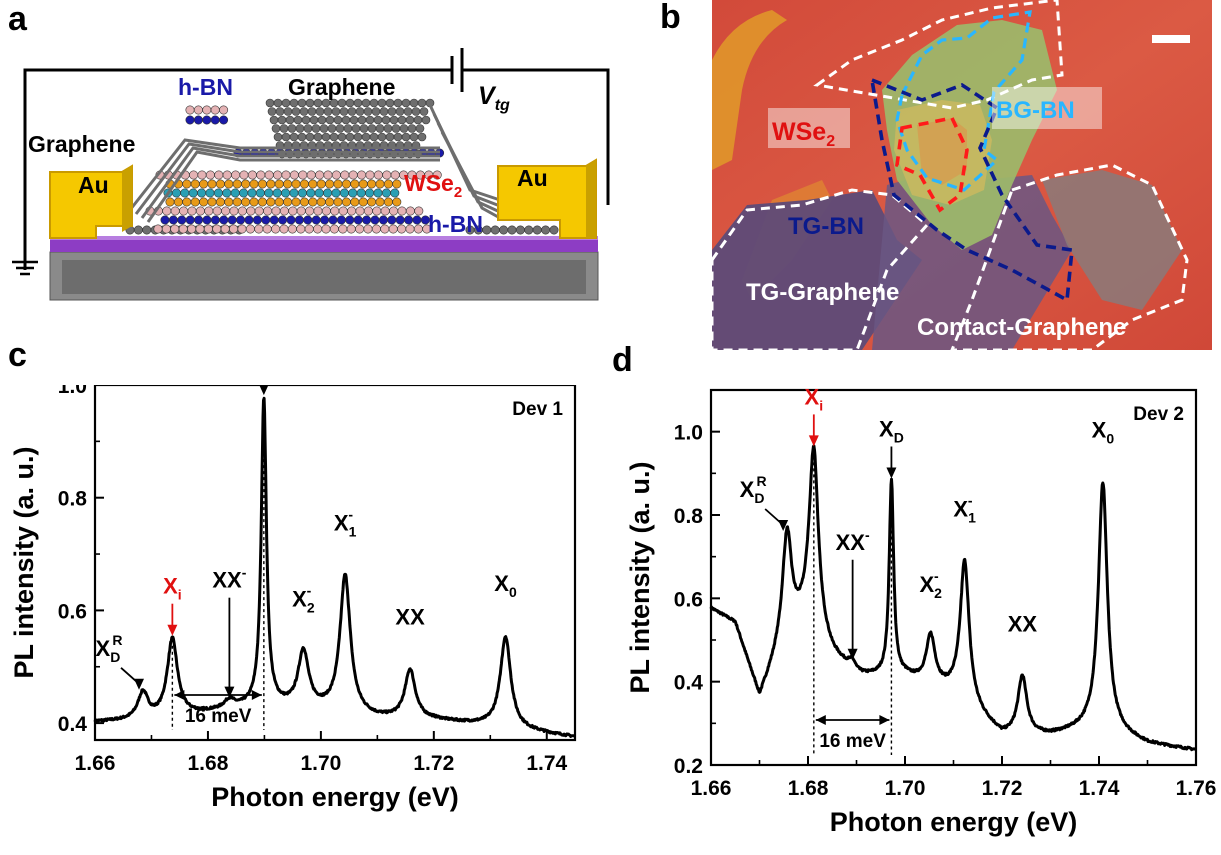 The image size is (1221, 855). Describe the element at coordinates (292, 229) in the screenshot. I see `atom-row-hbn-bottom-pink` at that location.